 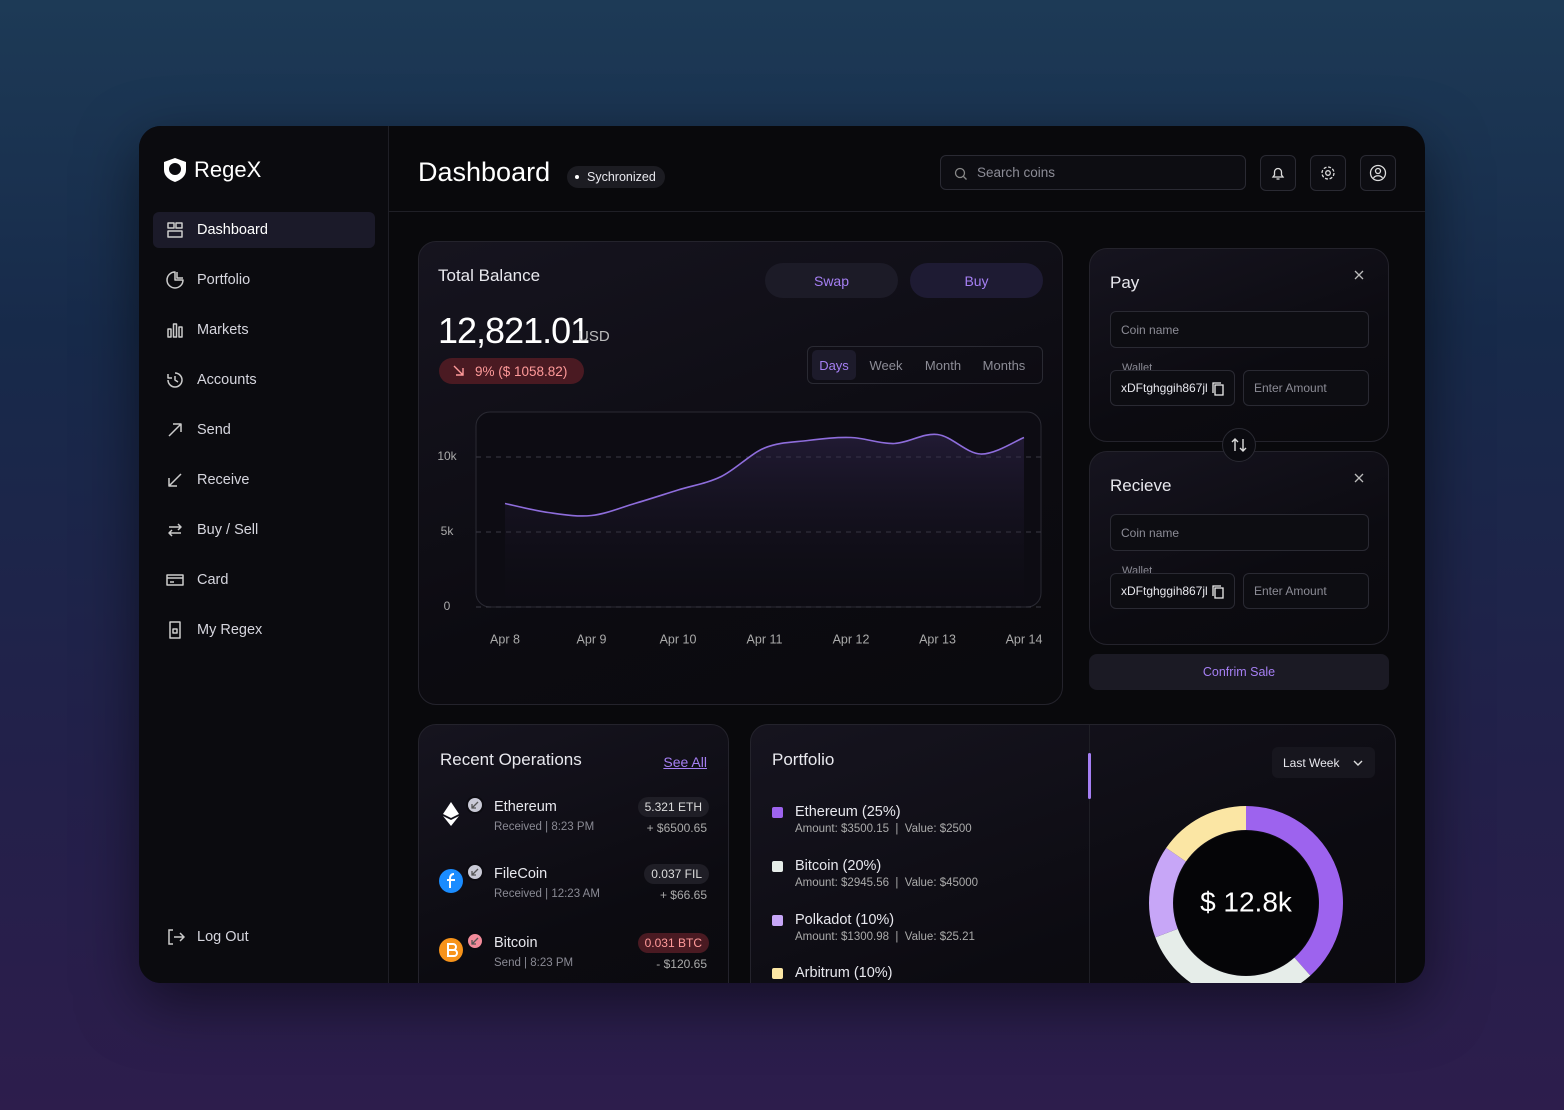 What do you see at coordinates (1246, 901) in the screenshot?
I see `donut-center-label: $ 12.8k` at bounding box center [1246, 901].